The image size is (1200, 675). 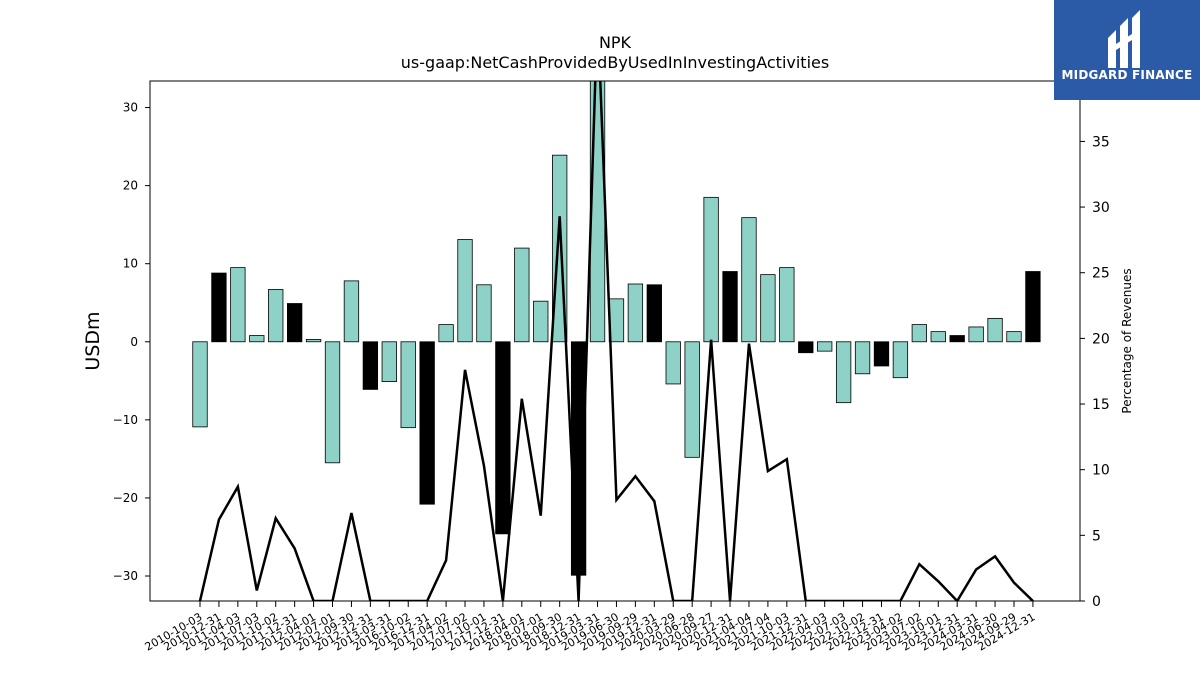 I want to click on logo-text: MIDGARD FINANCE, so click(x=1127, y=75).